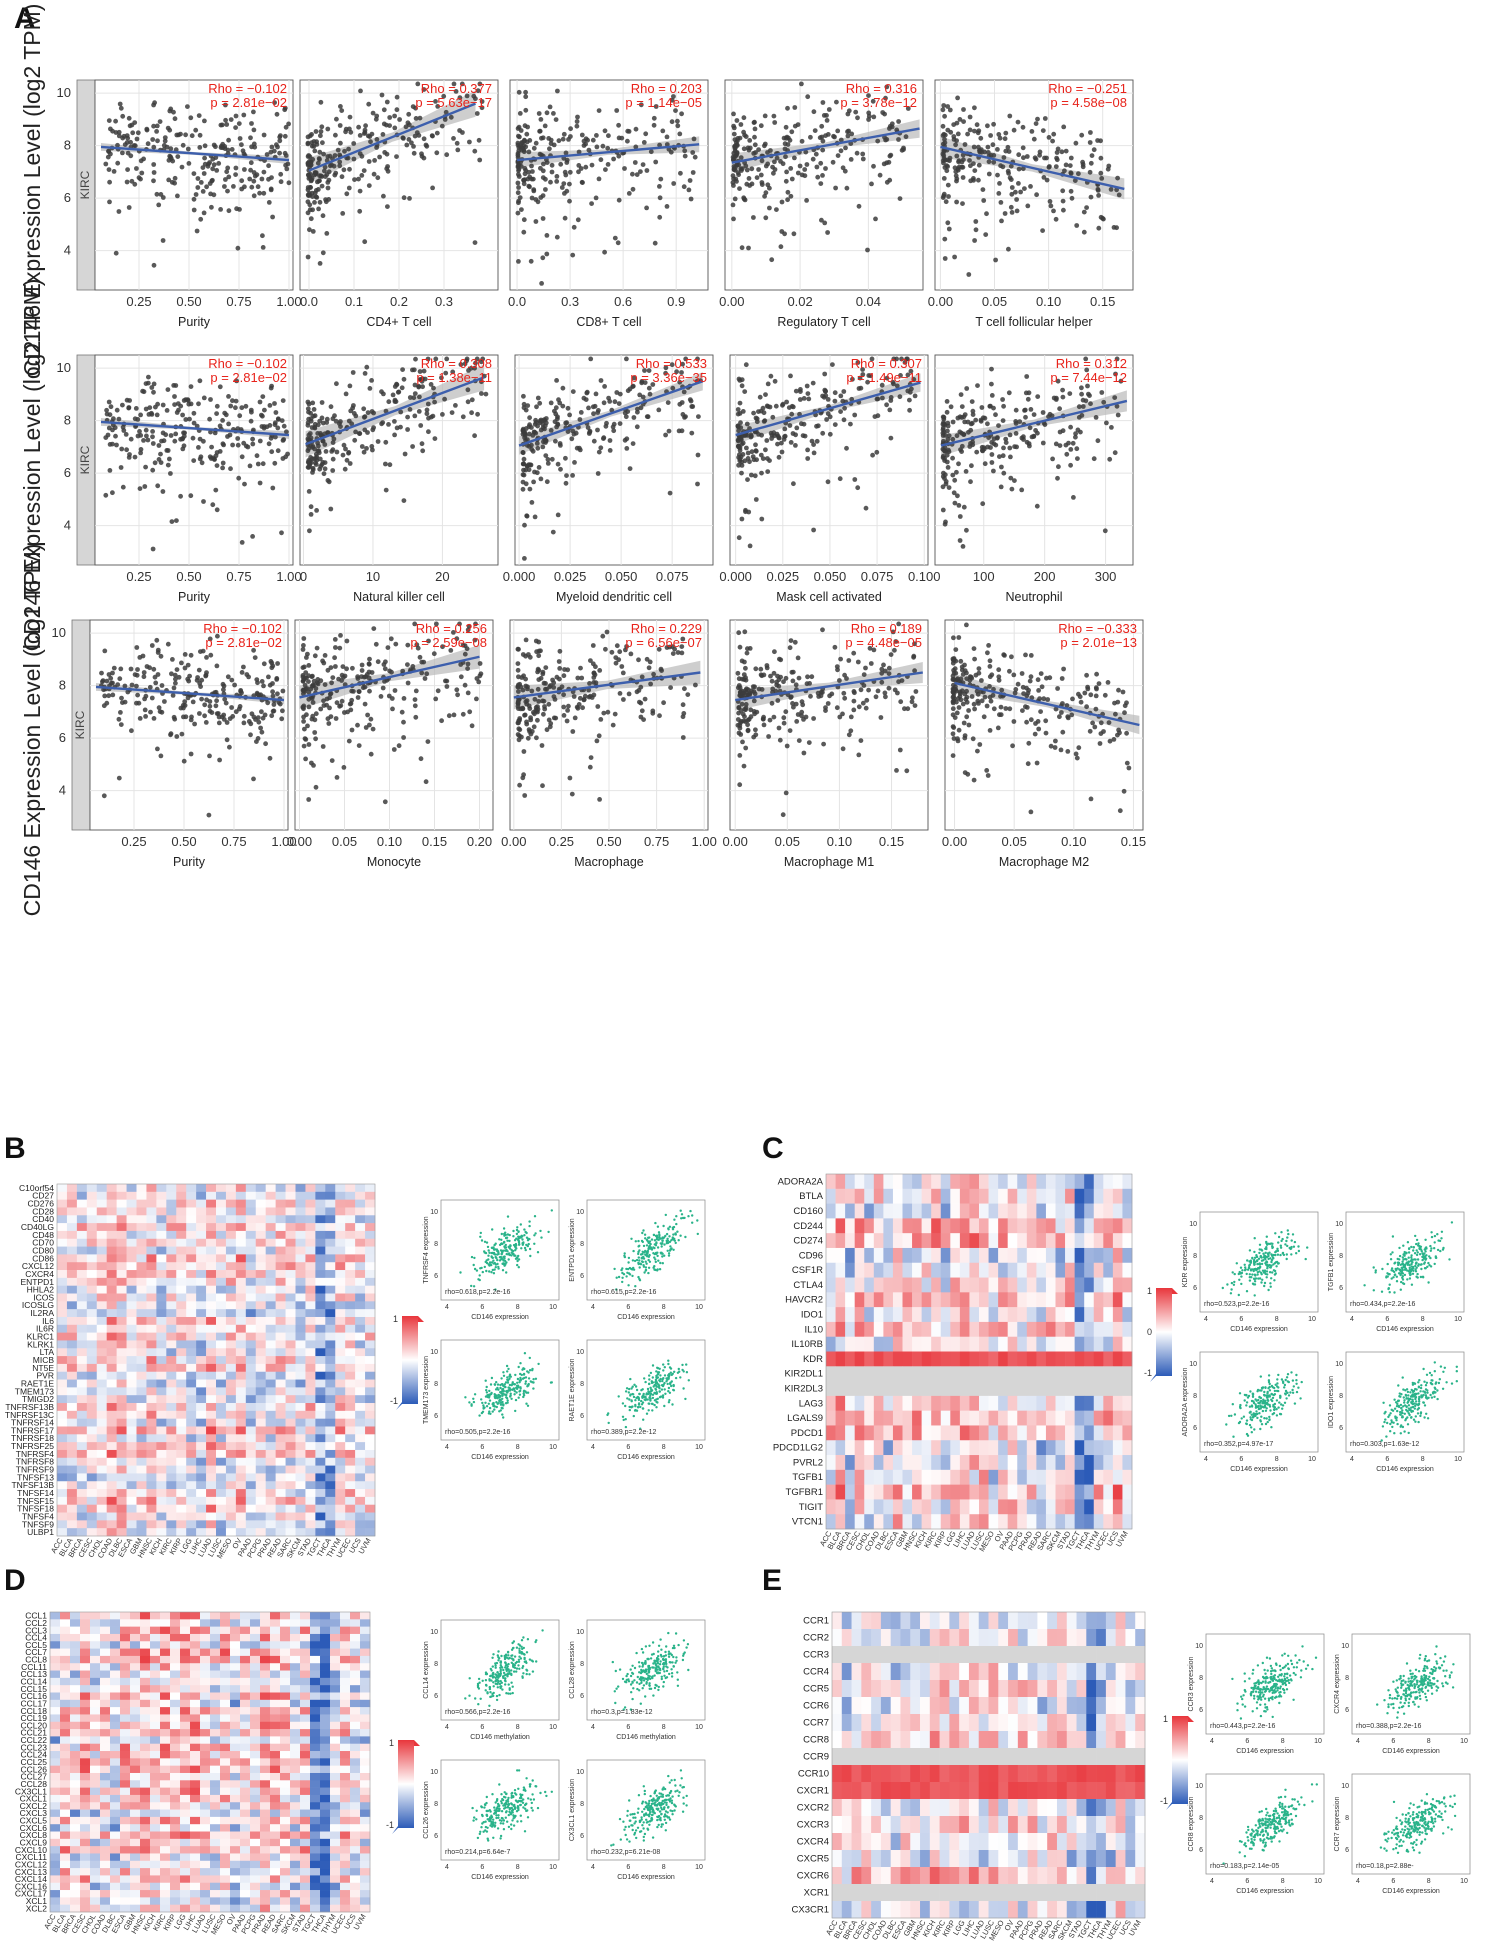 Image resolution: width=1488 pixels, height=1949 pixels. Describe the element at coordinates (1091, 363) in the screenshot. I see `rho-label: Rho = 0.312` at that location.